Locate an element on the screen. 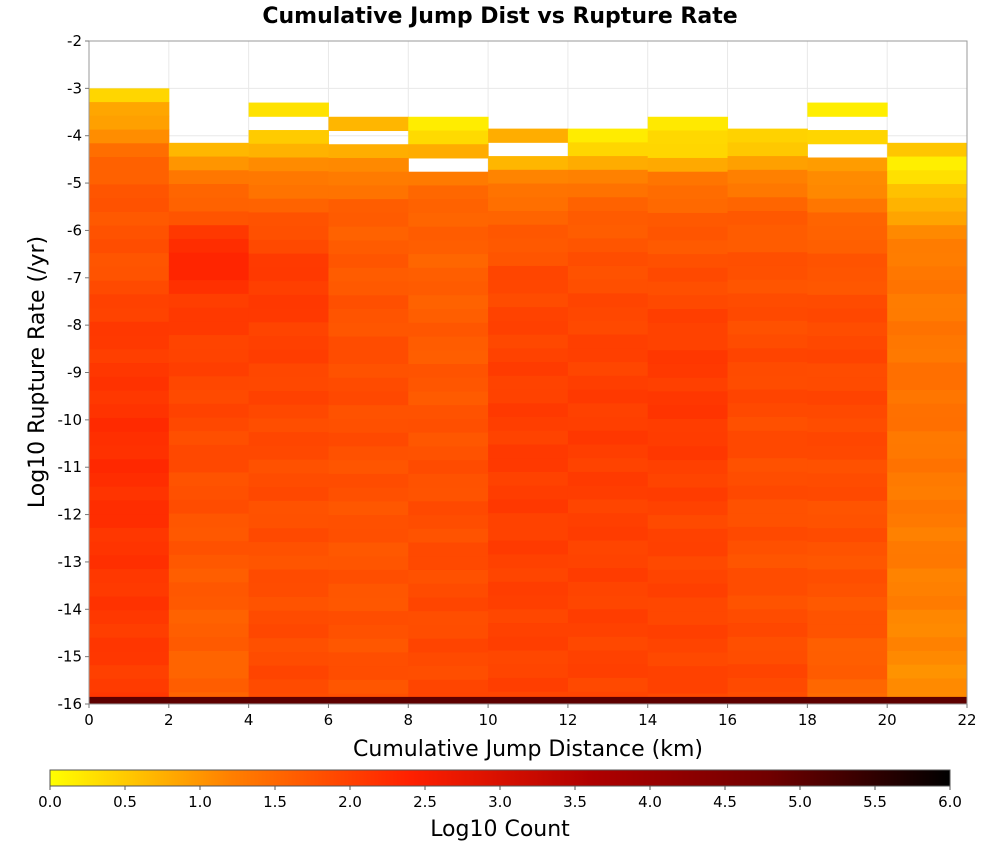 The height and width of the screenshot is (850, 1000). heatmap-bottom-row is located at coordinates (528, 700).